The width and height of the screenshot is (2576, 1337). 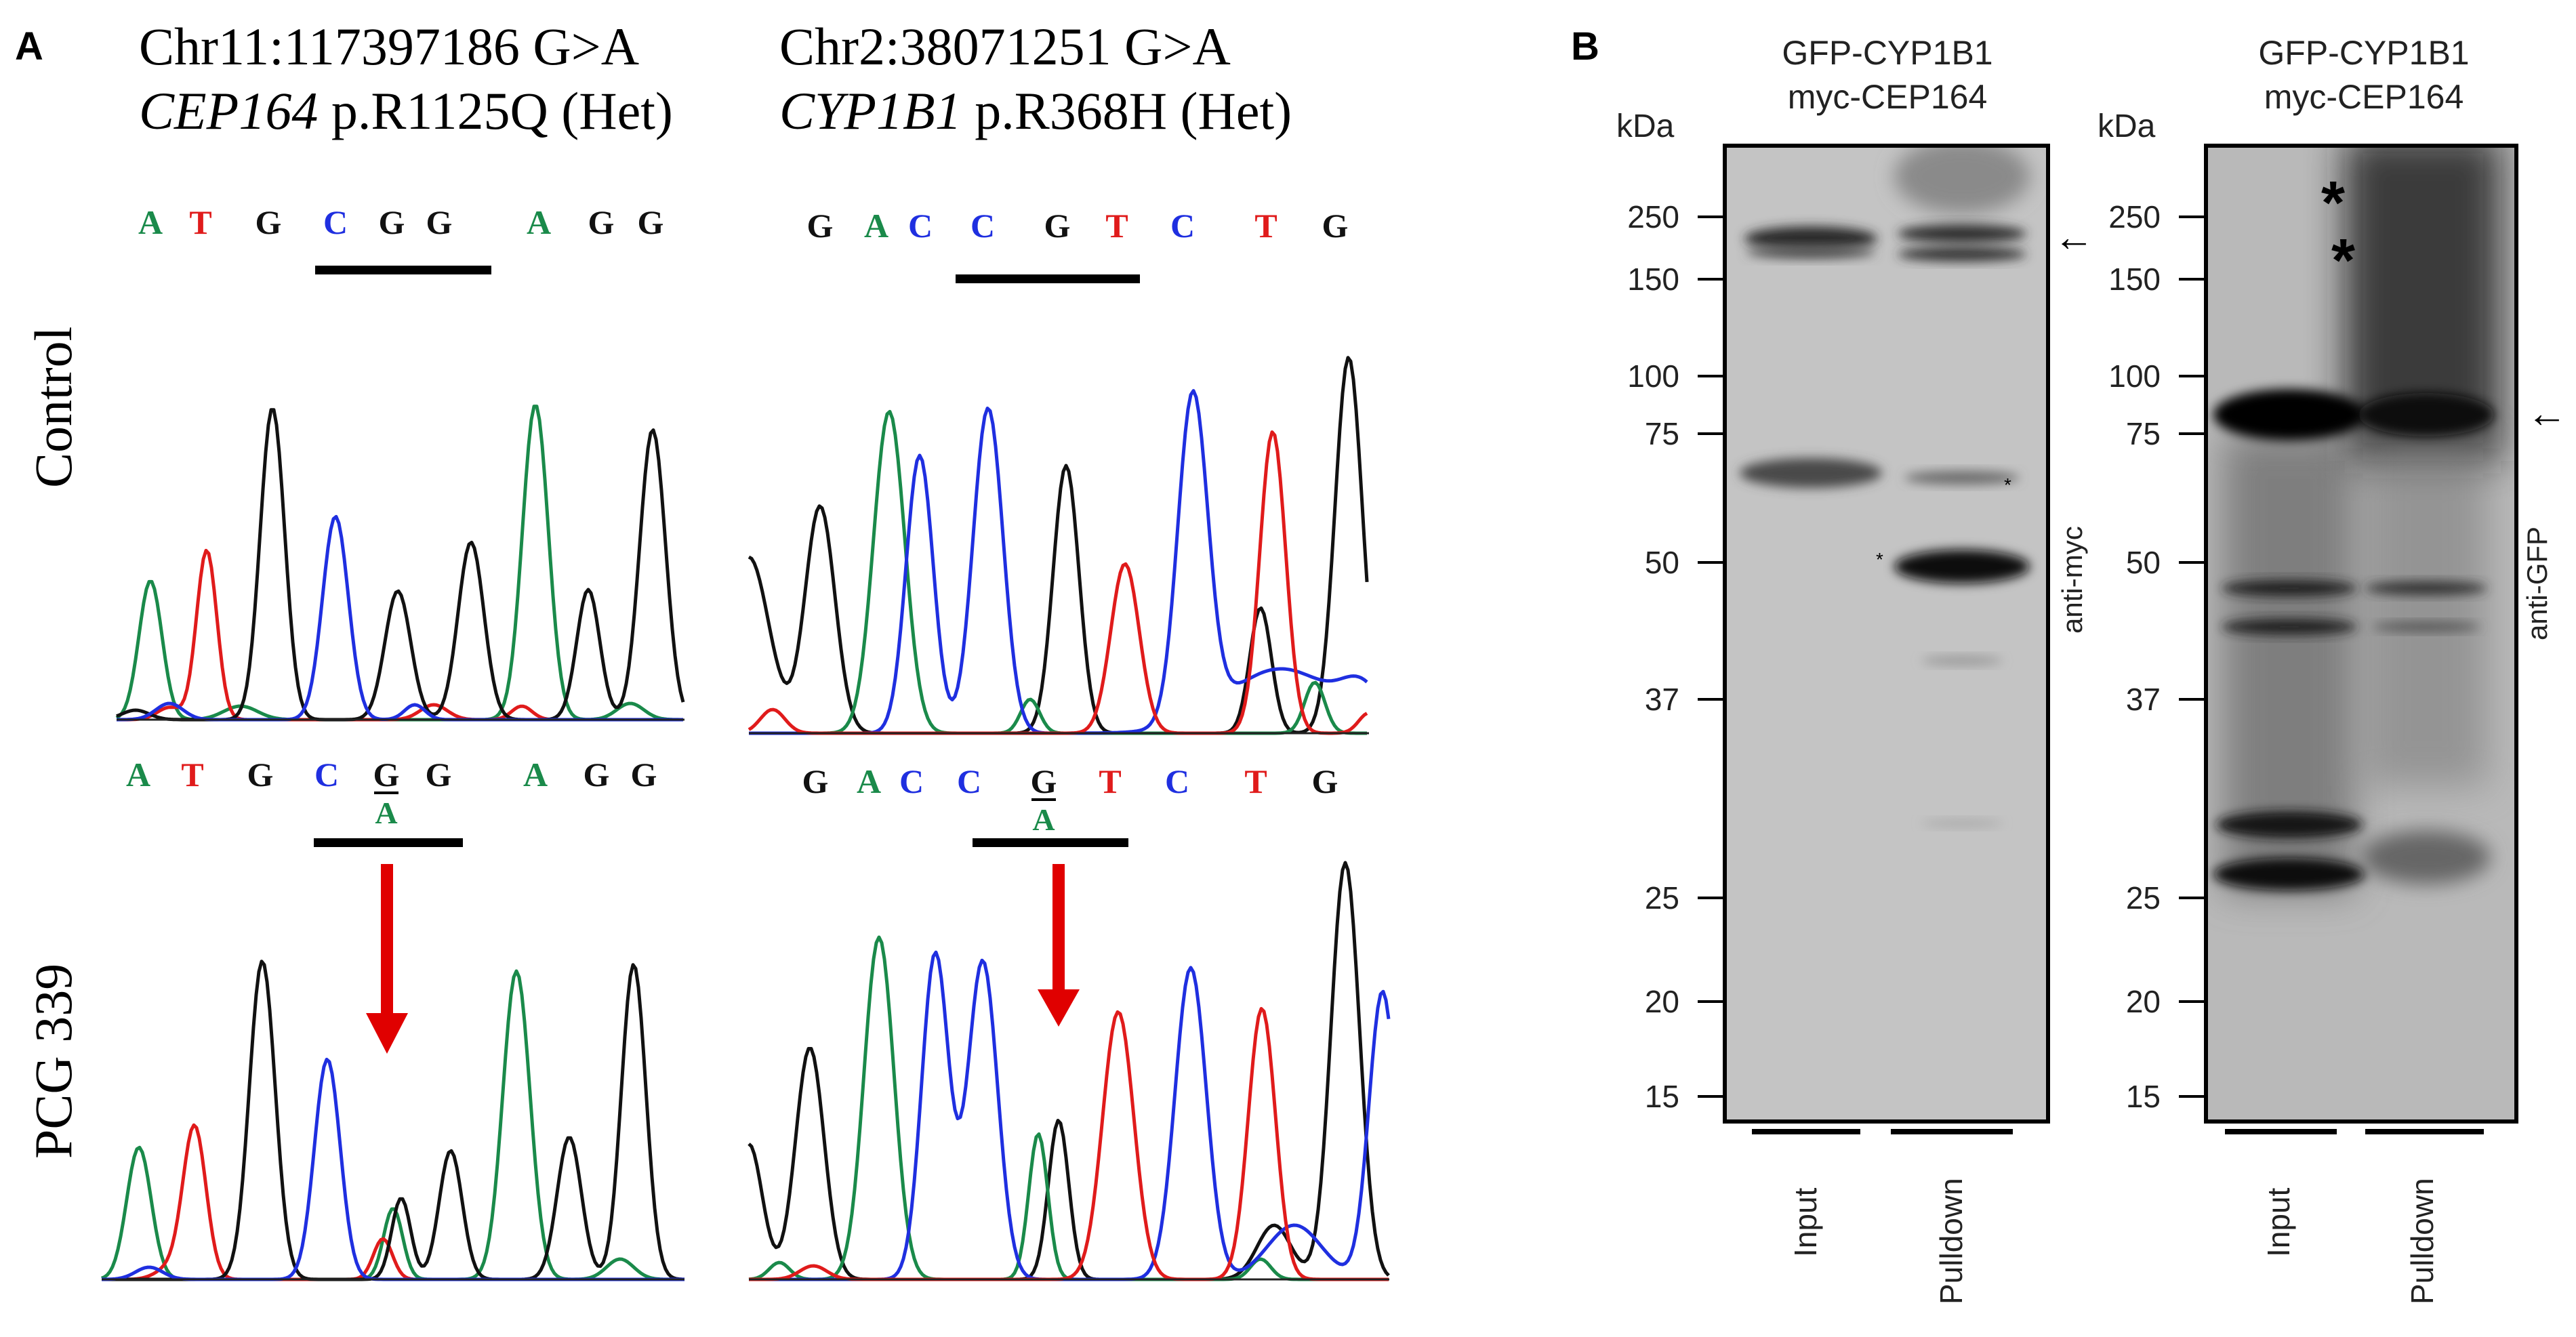 What do you see at coordinates (387, 959) in the screenshot?
I see `left-variant-arrow` at bounding box center [387, 959].